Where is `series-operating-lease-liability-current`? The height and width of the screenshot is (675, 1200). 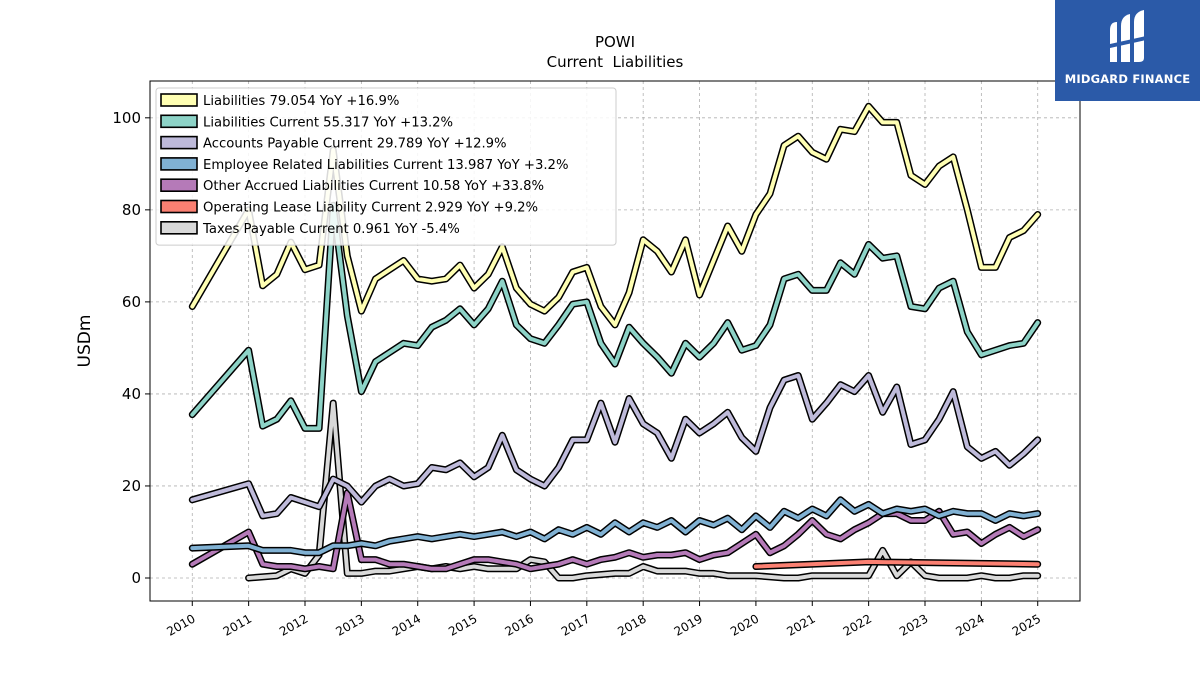 series-operating-lease-liability-current is located at coordinates (897, 564).